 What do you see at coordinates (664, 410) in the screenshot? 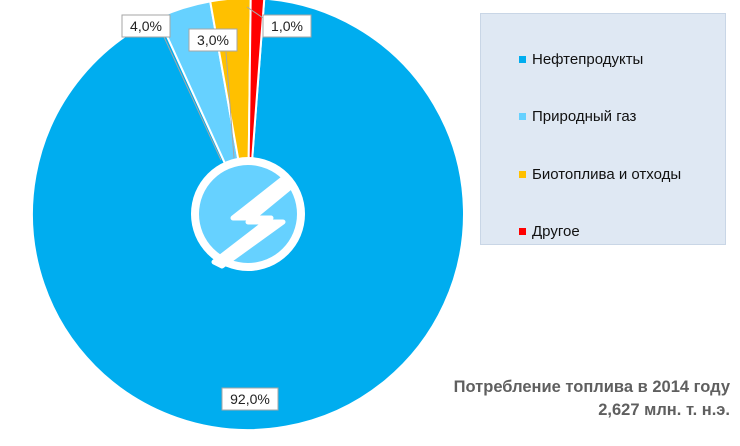
I see `chart-caption-total: 2,627 млн. т. н.э.` at bounding box center [664, 410].